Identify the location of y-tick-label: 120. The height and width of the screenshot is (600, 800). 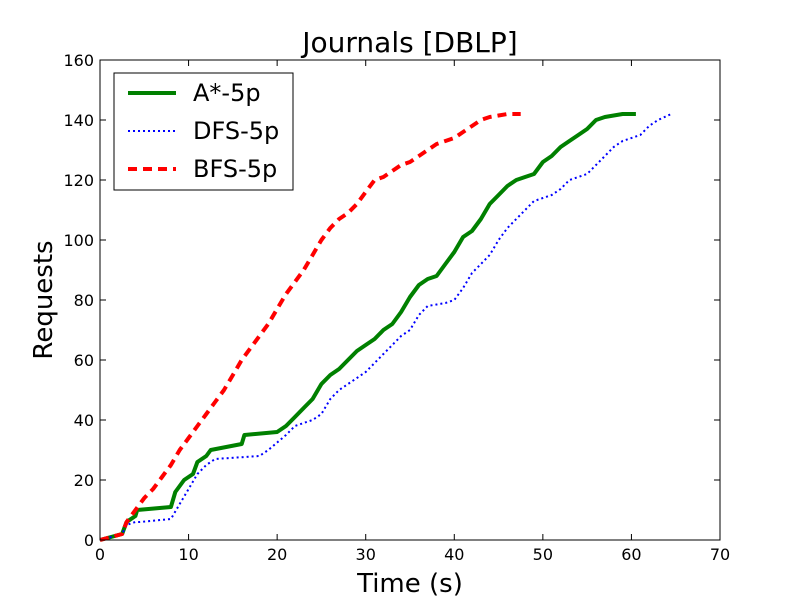
(78, 180).